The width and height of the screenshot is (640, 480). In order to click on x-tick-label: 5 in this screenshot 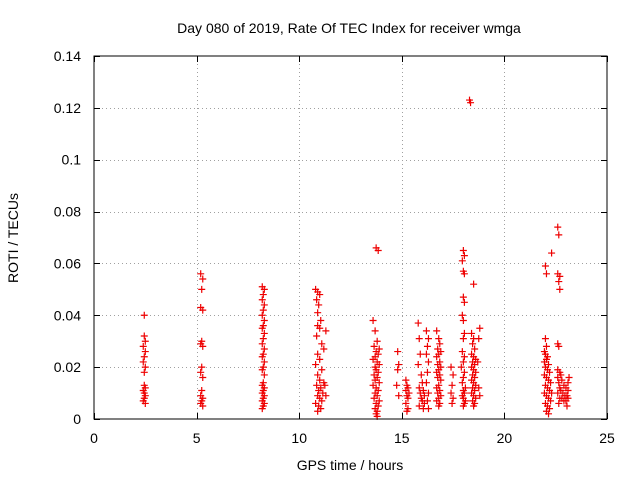, I will do `click(197, 438)`.